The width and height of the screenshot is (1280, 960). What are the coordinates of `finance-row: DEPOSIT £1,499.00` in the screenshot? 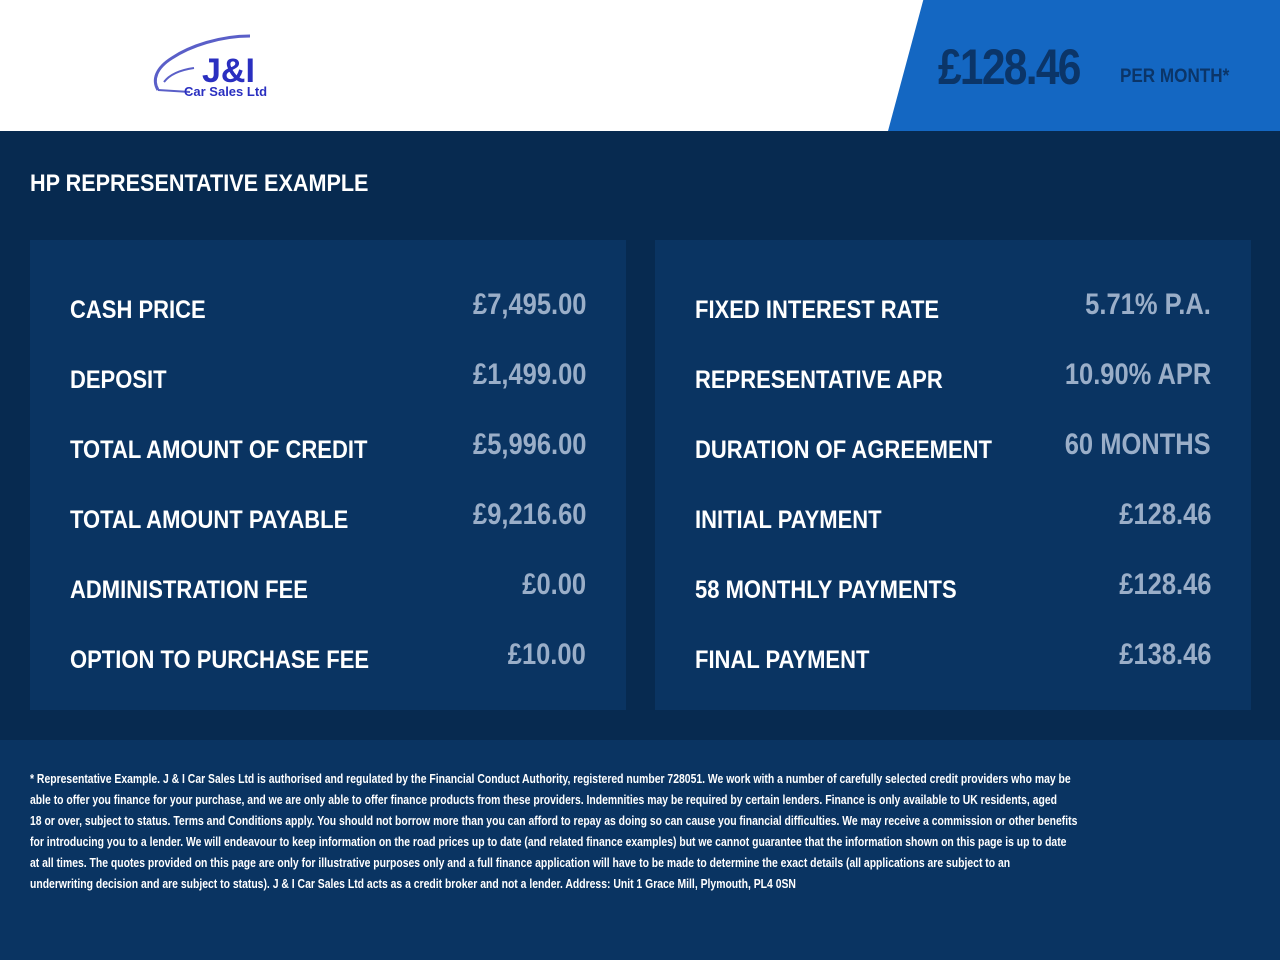 It's located at (328, 378).